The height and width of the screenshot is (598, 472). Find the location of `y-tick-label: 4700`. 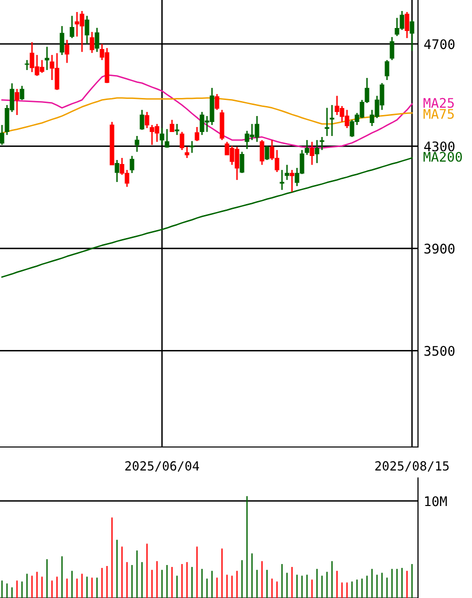

y-tick-label: 4700 is located at coordinates (439, 44).